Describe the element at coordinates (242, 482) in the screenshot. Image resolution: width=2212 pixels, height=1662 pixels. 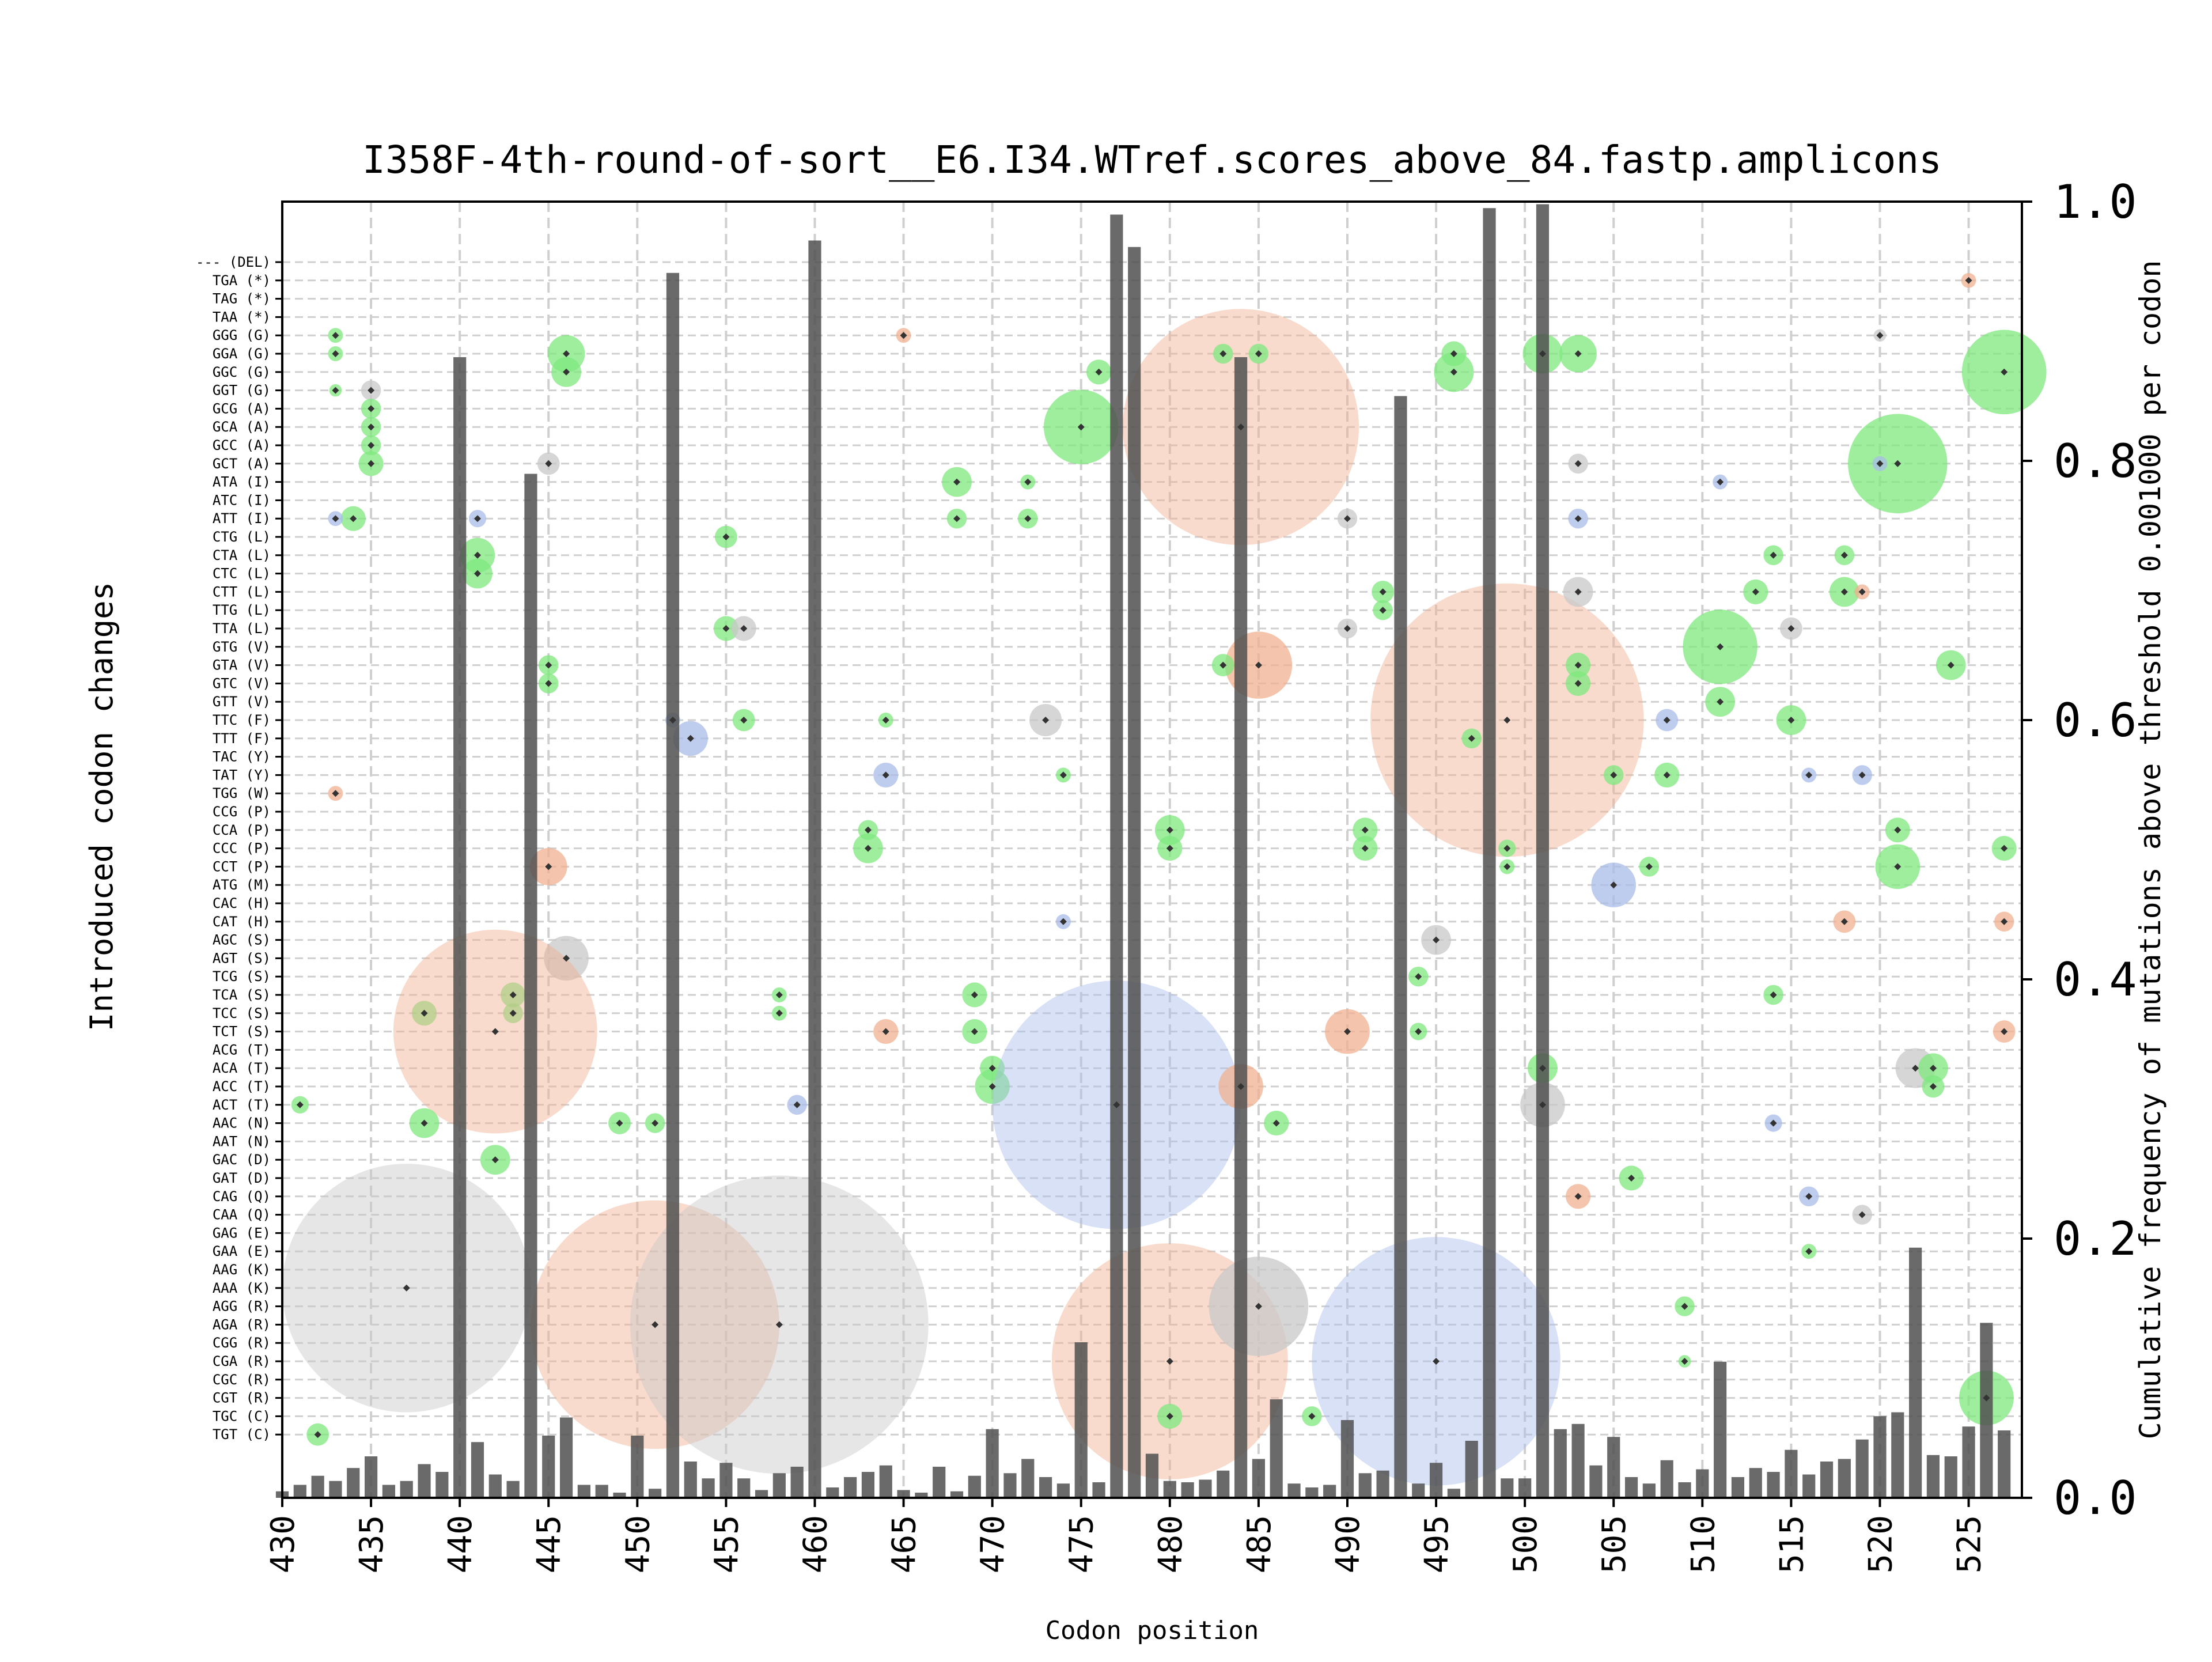
I see `codon-tick-label: ATA (I)` at that location.